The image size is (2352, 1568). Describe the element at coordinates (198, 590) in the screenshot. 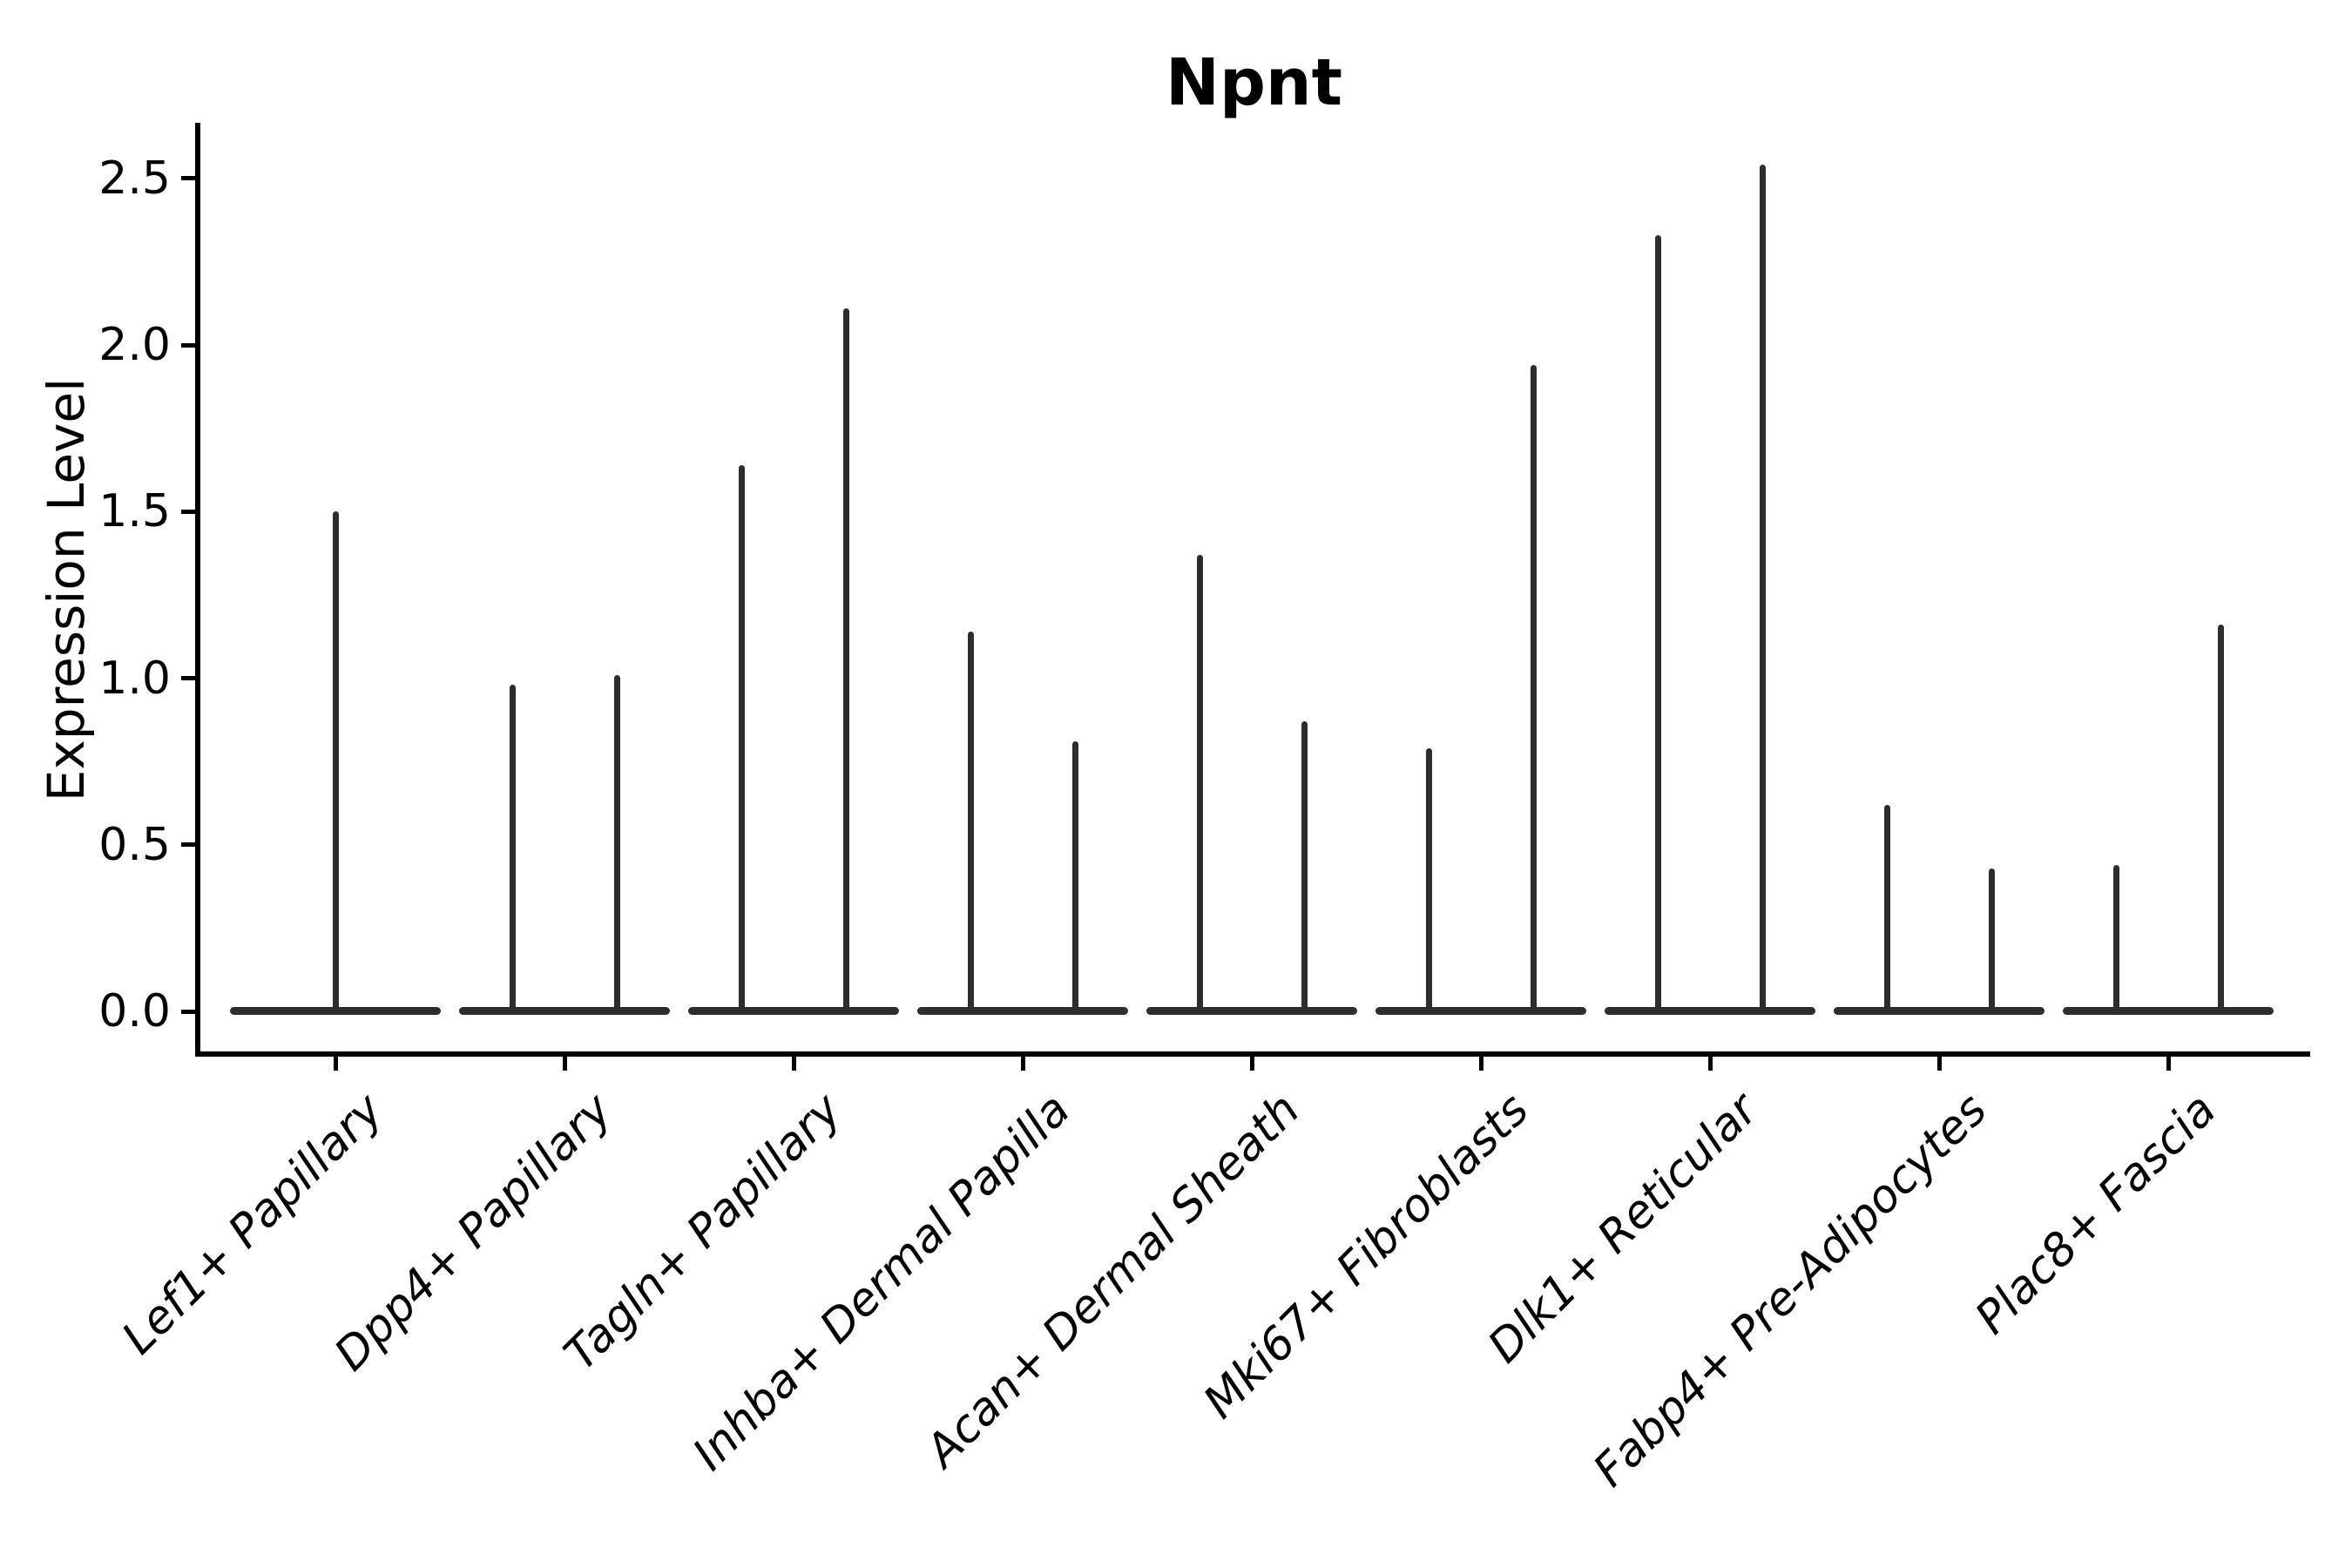

I see `y-axis-spine` at that location.